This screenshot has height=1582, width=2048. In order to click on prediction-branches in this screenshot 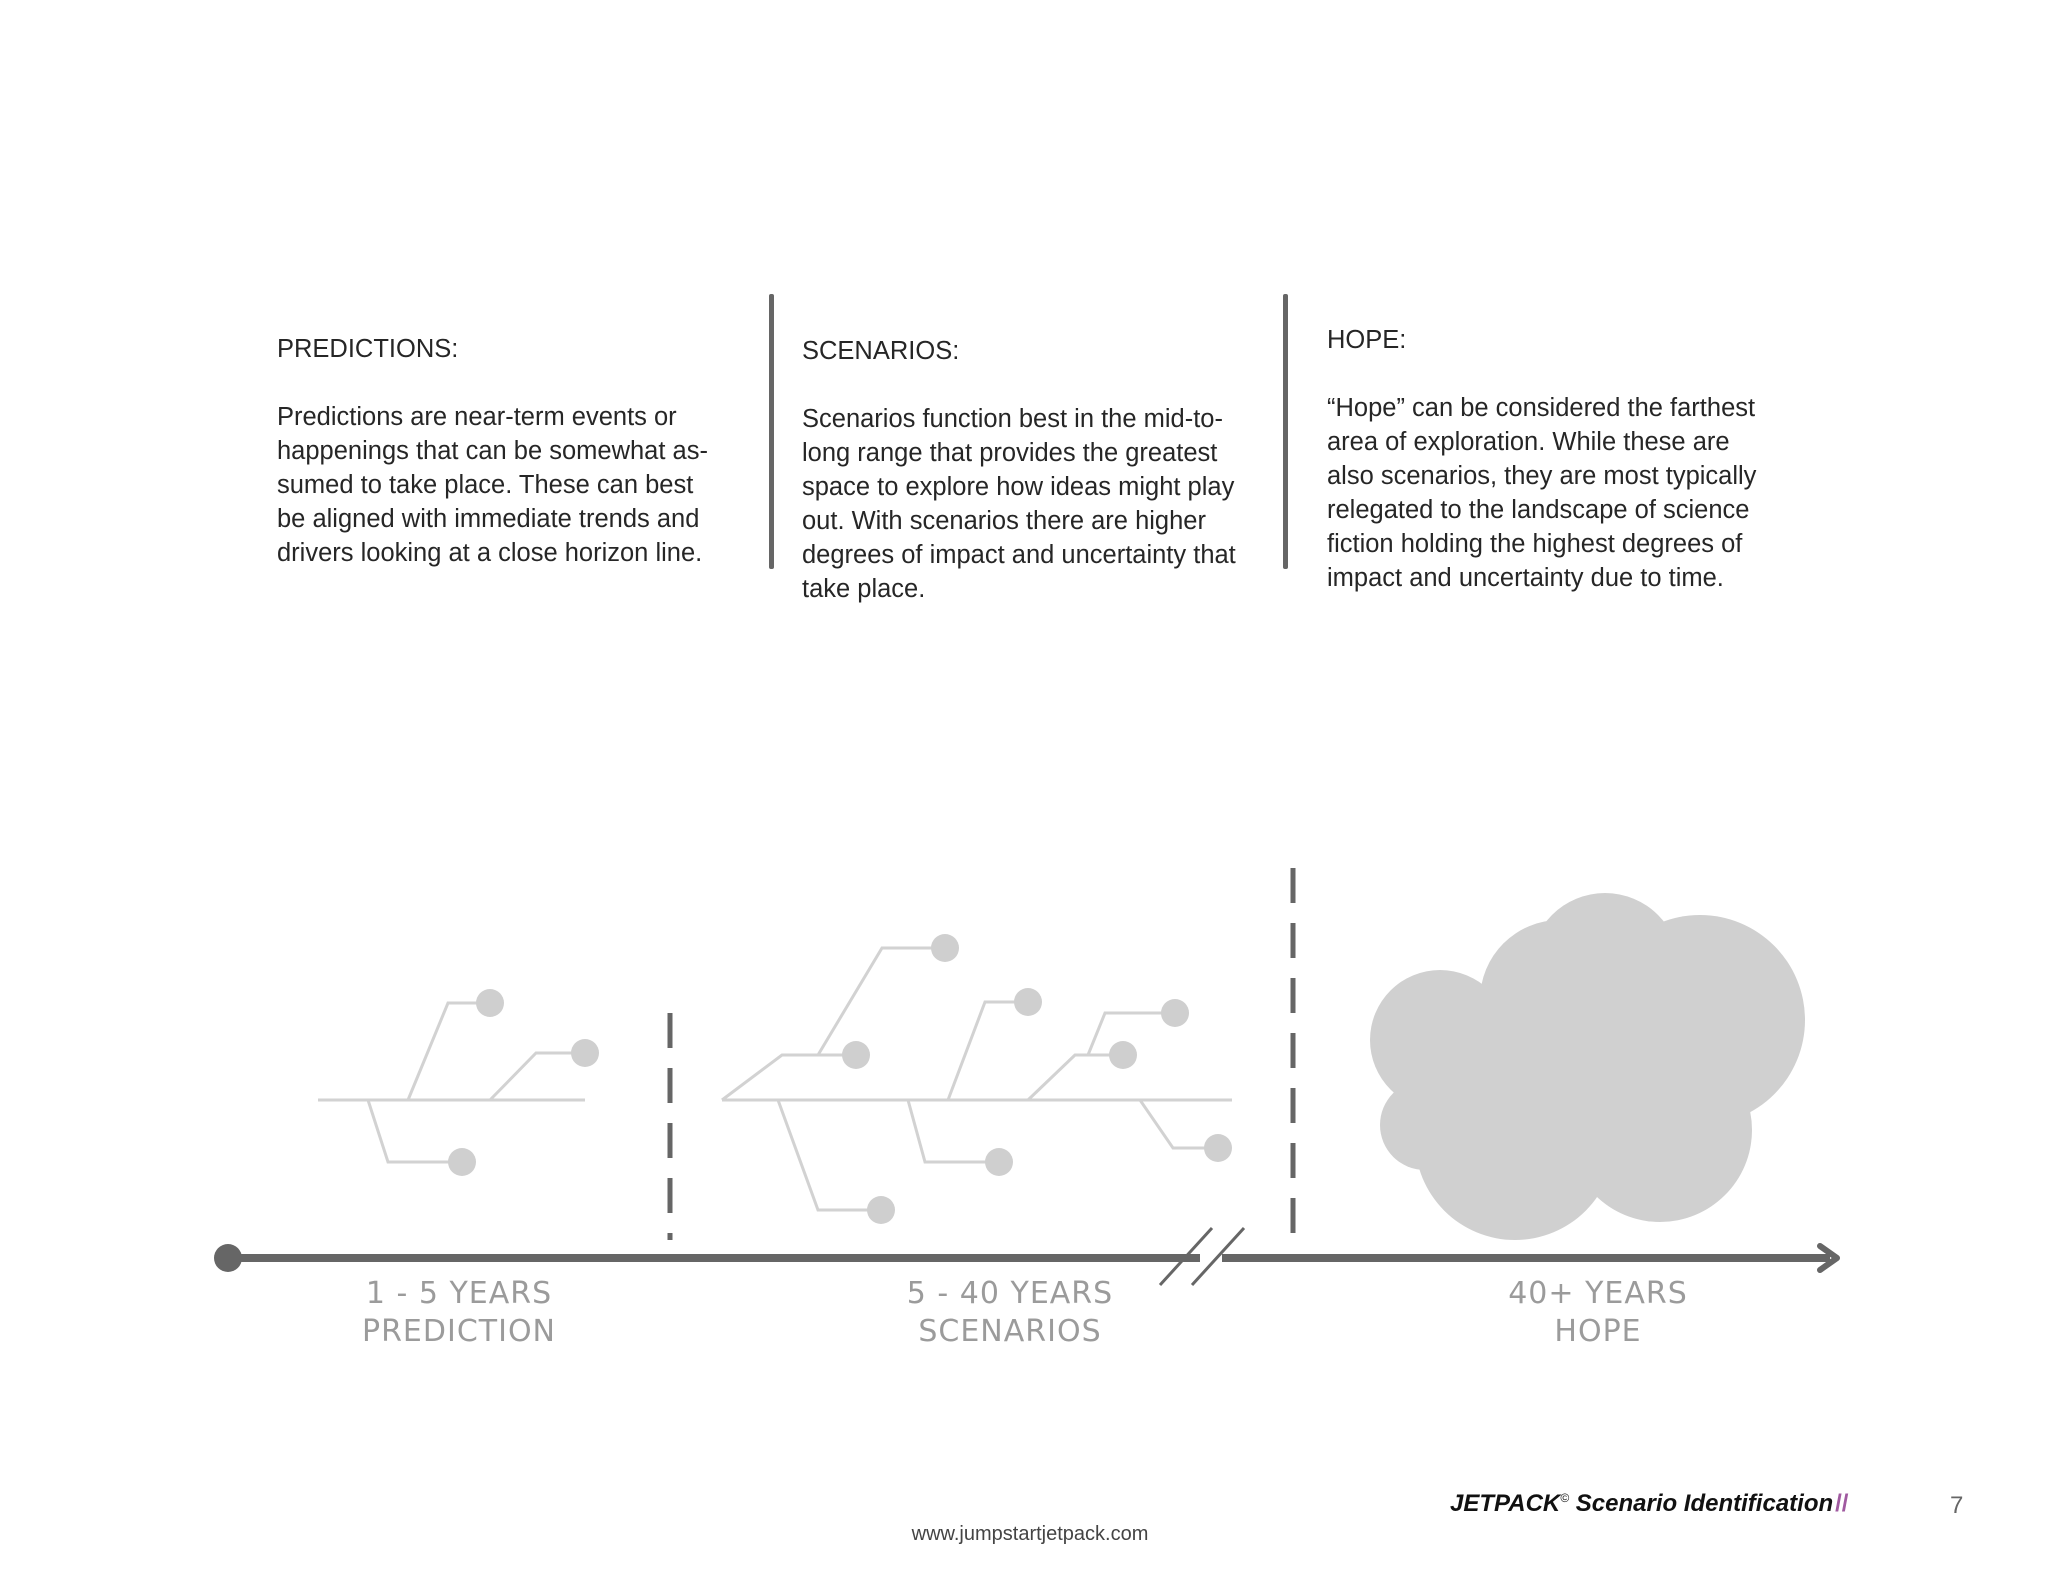, I will do `click(451, 1082)`.